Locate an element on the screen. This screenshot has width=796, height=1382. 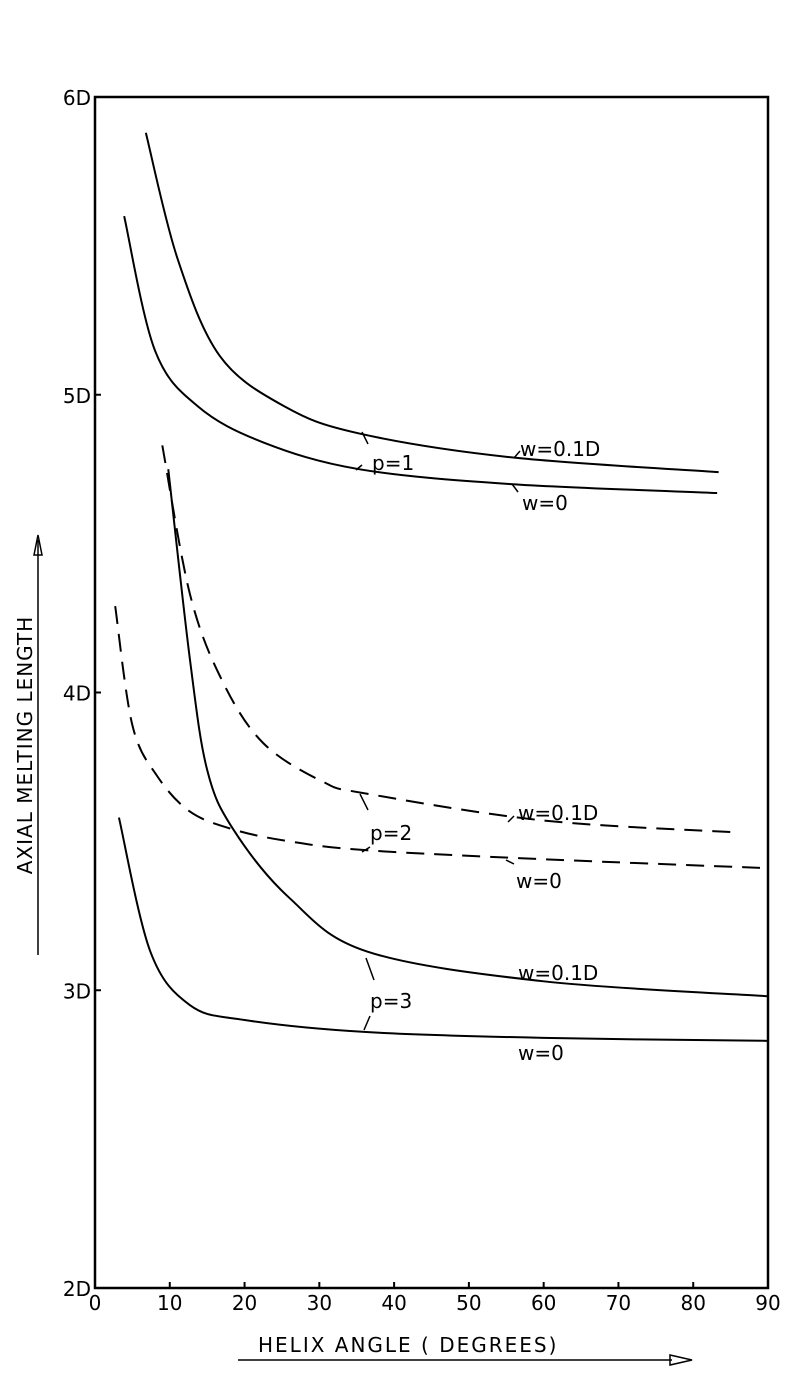
y-tick-label: 3D is located at coordinates (77, 991).